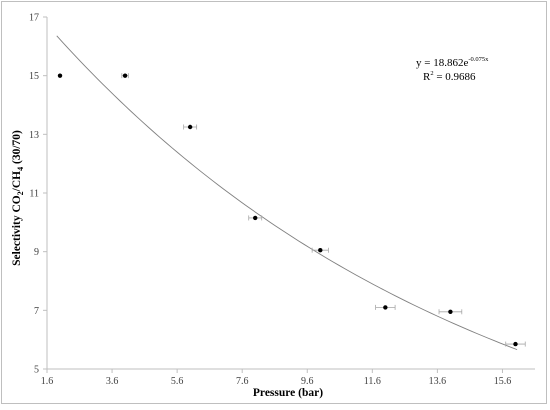  I want to click on trendline-equation: y = 18.862e-0.075x, so click(452, 62).